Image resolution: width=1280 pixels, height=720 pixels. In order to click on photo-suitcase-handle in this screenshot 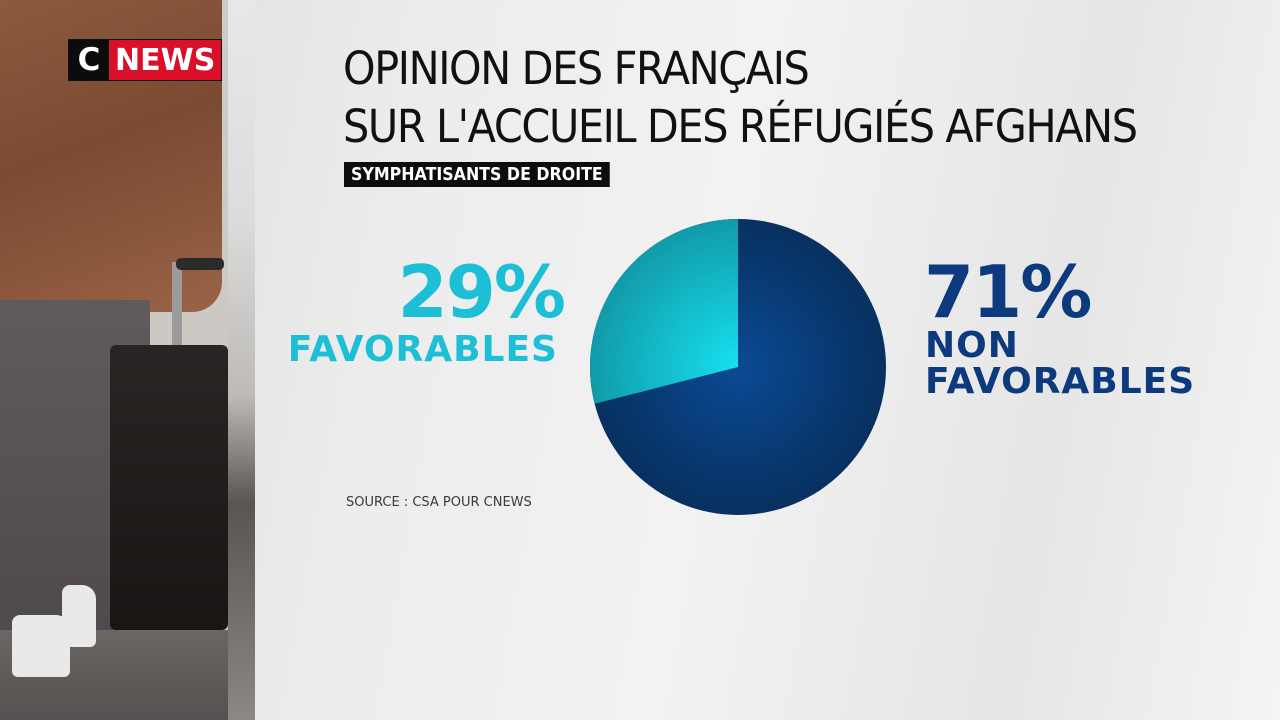, I will do `click(177, 309)`.